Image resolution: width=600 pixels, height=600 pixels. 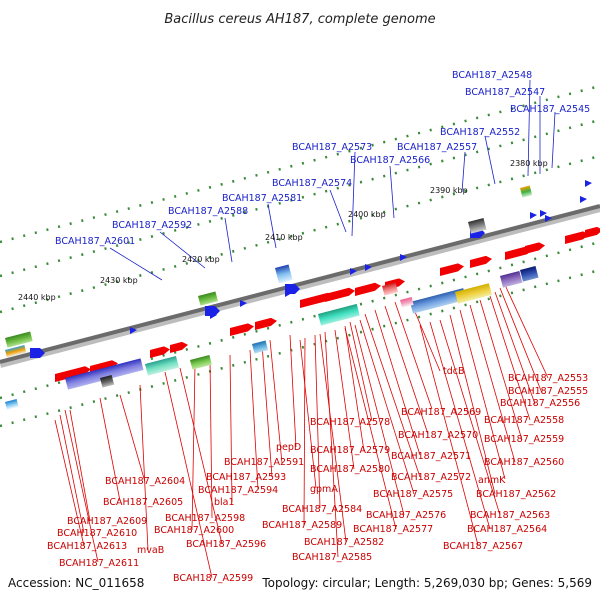 What do you see at coordinates (550, 109) in the screenshot?
I see `top-gene-label: BCAH187_A2545` at bounding box center [550, 109].